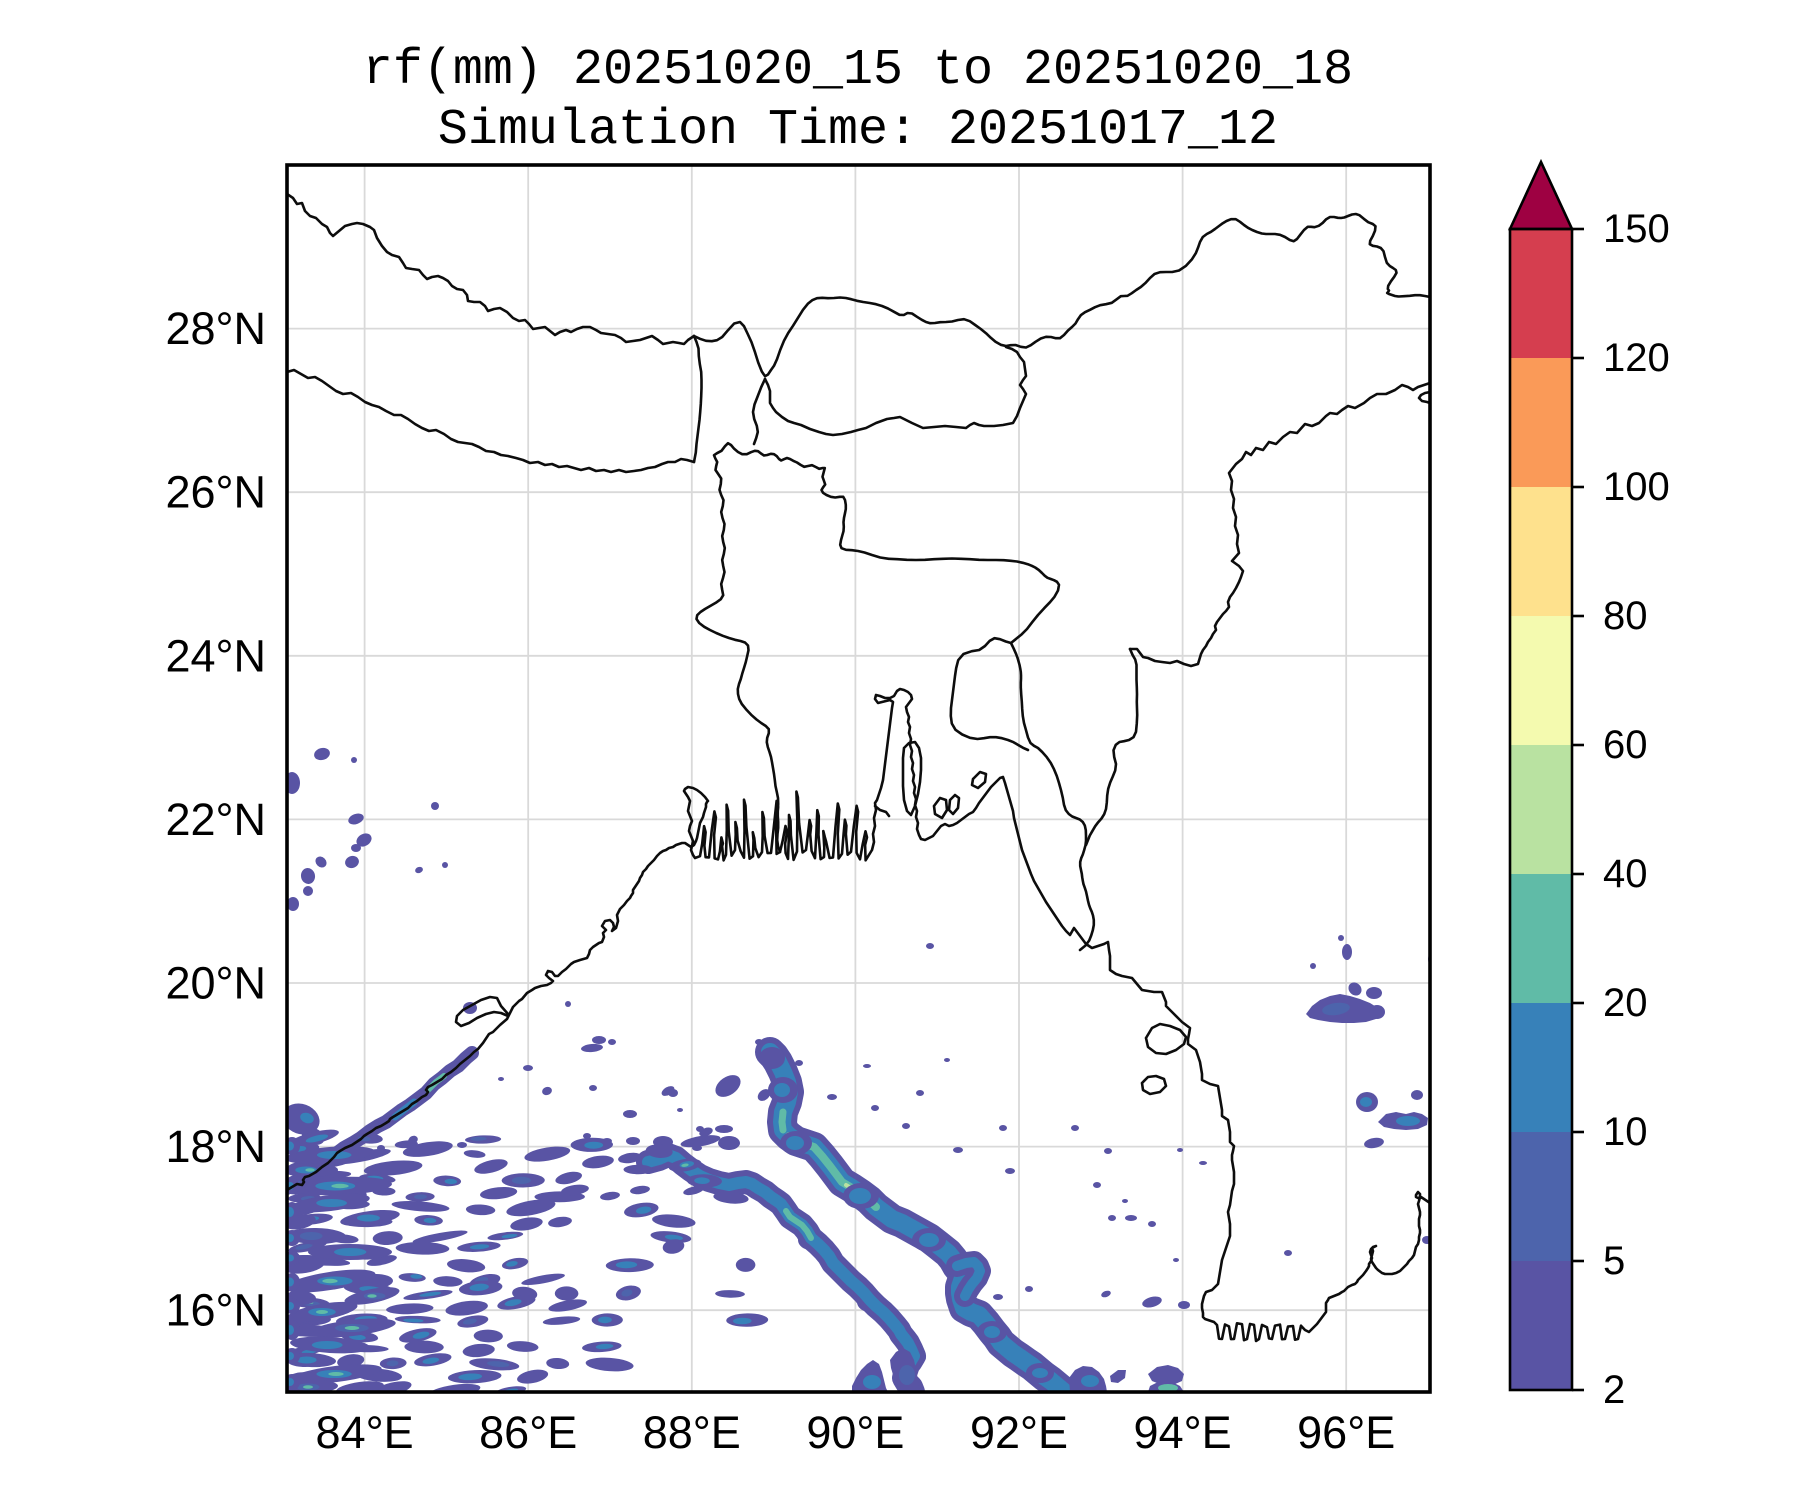 The width and height of the screenshot is (1800, 1500). What do you see at coordinates (215, 1310) in the screenshot?
I see `svg-text: 16°N` at bounding box center [215, 1310].